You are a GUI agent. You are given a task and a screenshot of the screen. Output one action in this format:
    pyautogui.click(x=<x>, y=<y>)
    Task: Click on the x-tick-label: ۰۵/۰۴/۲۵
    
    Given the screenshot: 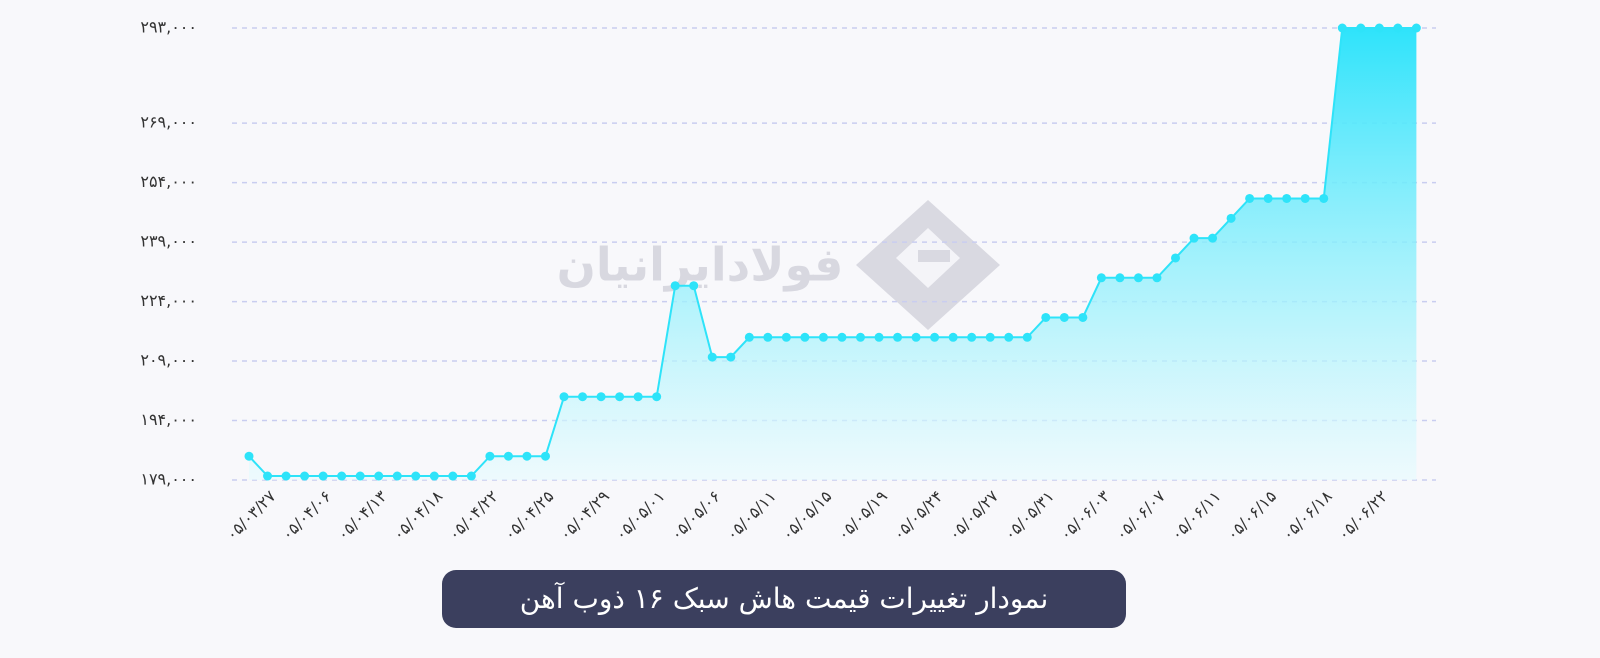 What is the action you would take?
    pyautogui.click(x=529, y=516)
    